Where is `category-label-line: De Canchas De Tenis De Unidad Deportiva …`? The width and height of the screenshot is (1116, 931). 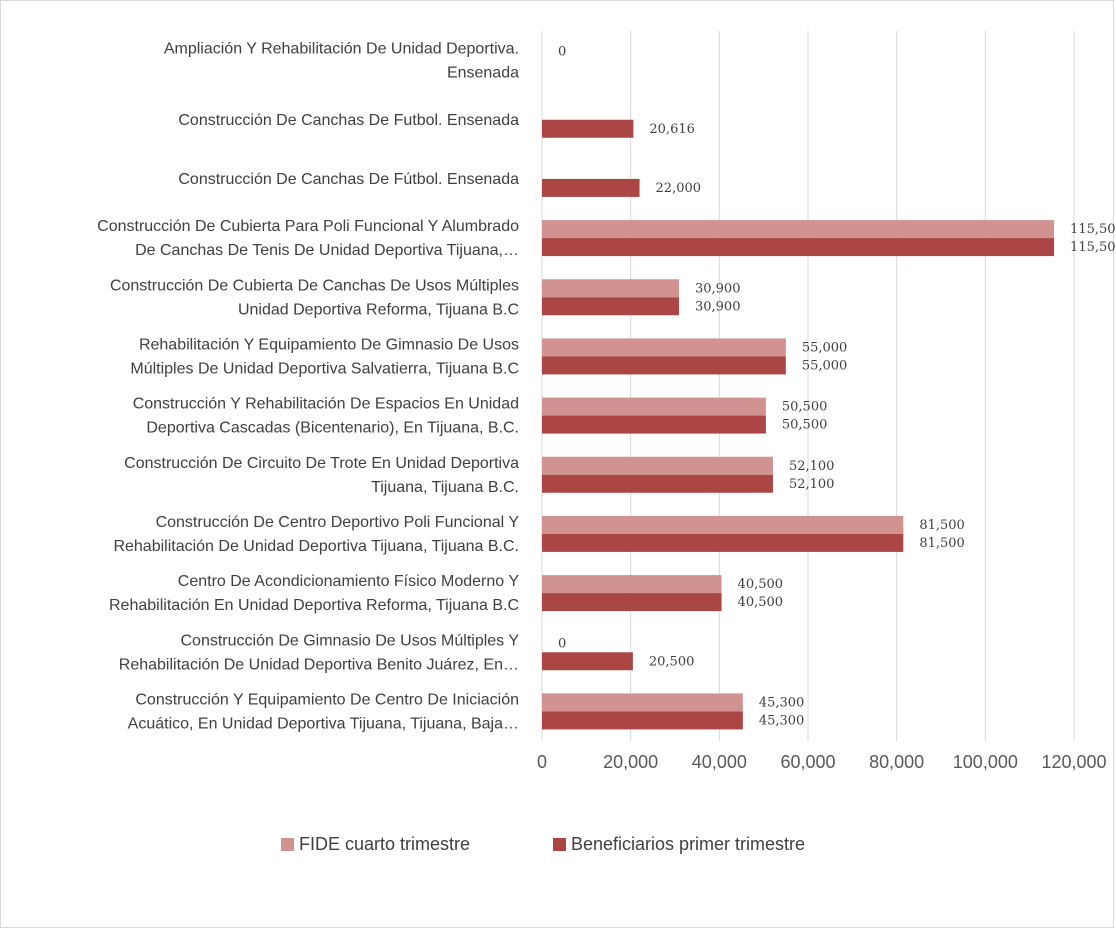
category-label-line: De Canchas De Tenis De Unidad Deportiva … is located at coordinates (327, 250).